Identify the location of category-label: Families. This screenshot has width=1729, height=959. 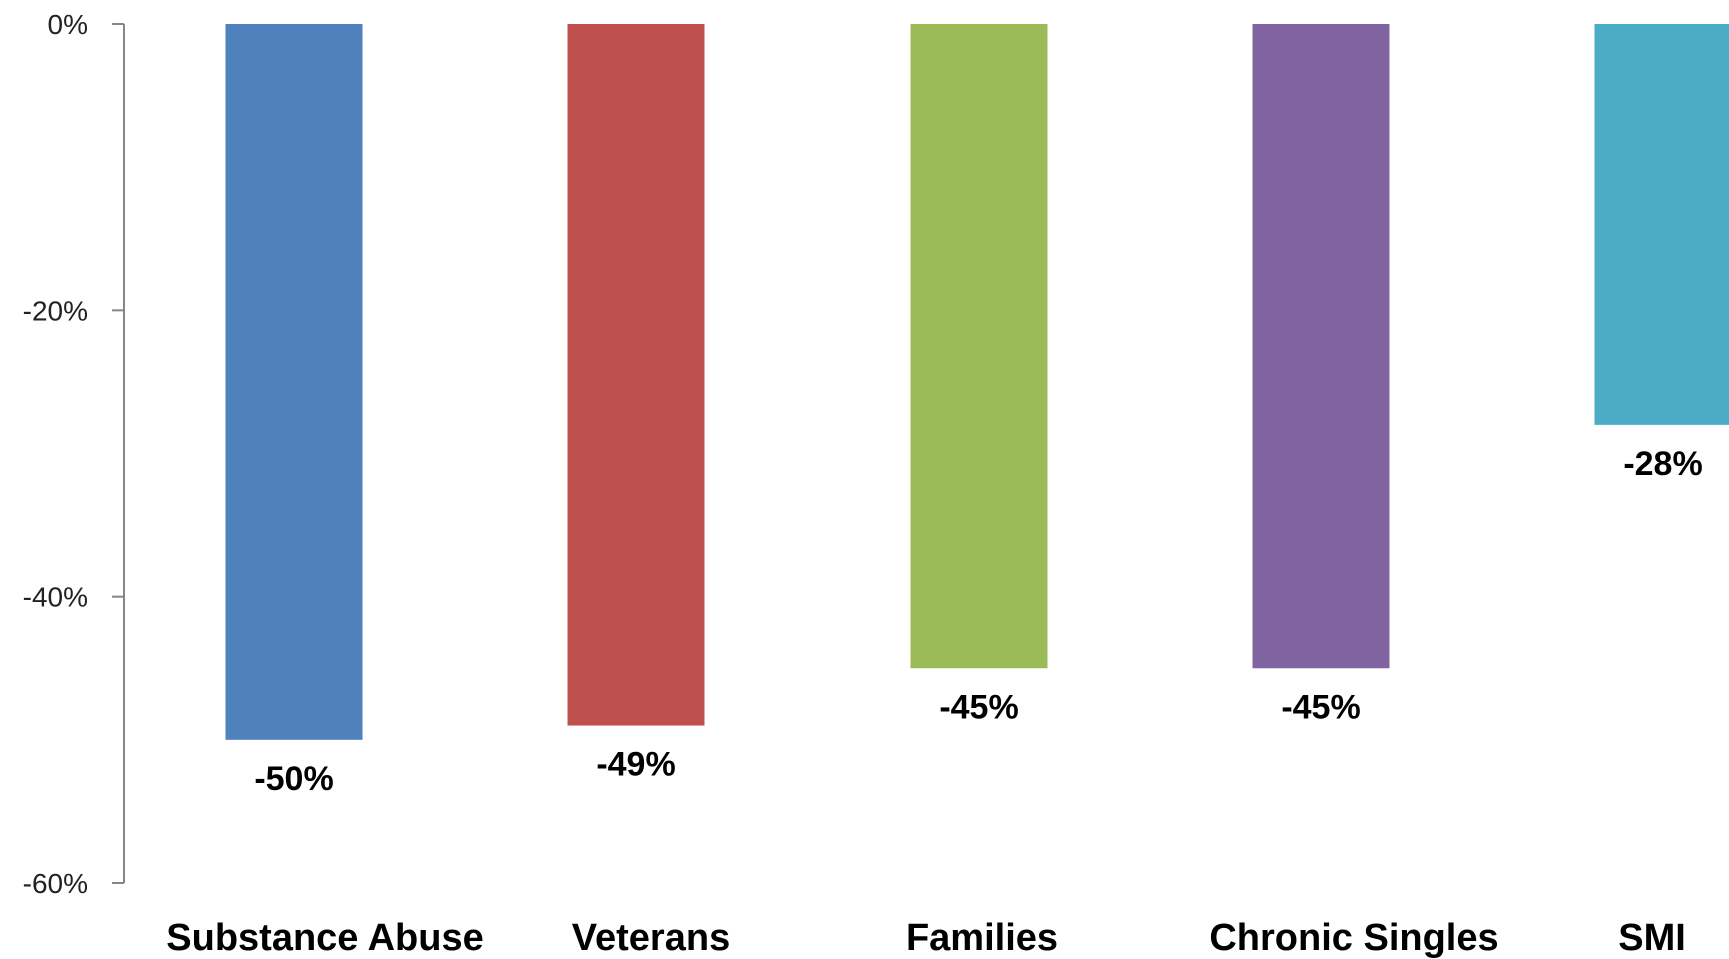
(982, 938).